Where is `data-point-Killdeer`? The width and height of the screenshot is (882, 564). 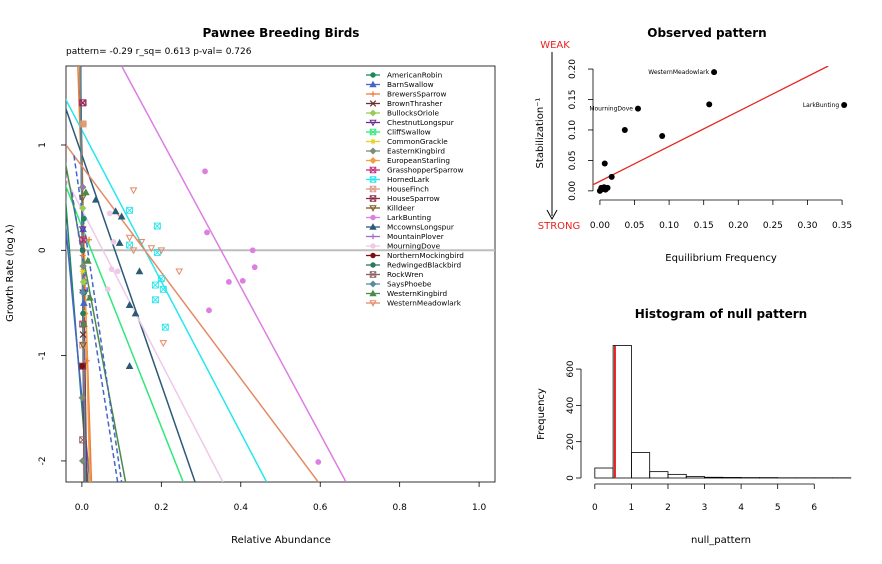 data-point-Killdeer is located at coordinates (83, 346).